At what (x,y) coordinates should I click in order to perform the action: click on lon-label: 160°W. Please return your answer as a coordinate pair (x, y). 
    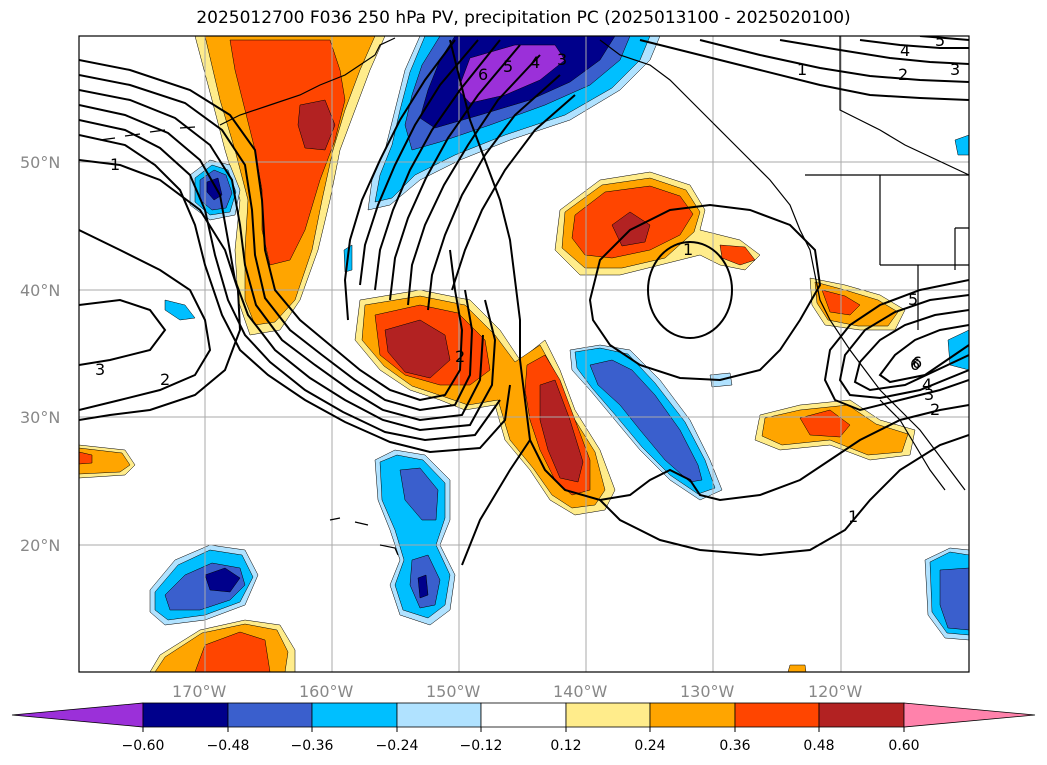
    Looking at the image, I should click on (326, 691).